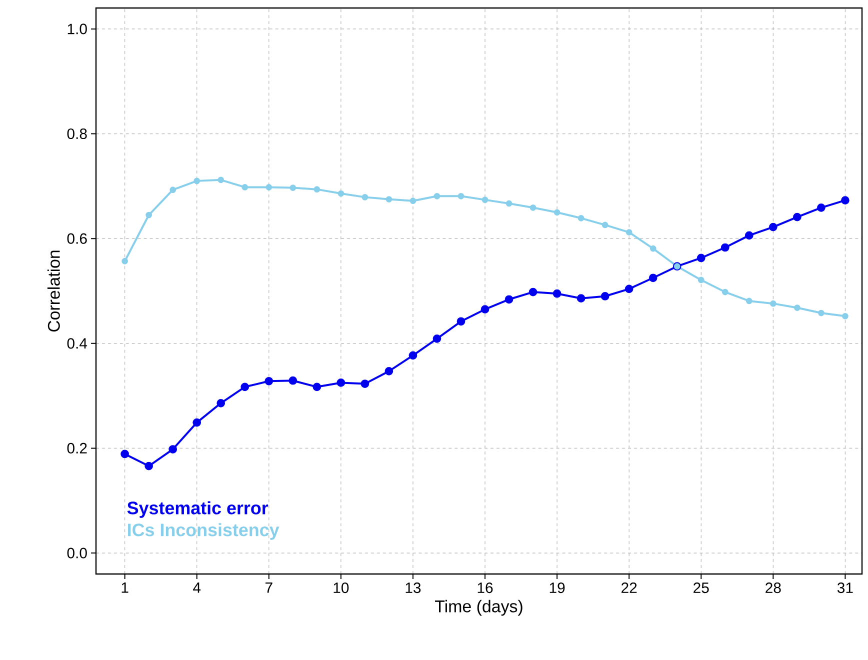  What do you see at coordinates (413, 588) in the screenshot?
I see `x-tick-label: 13` at bounding box center [413, 588].